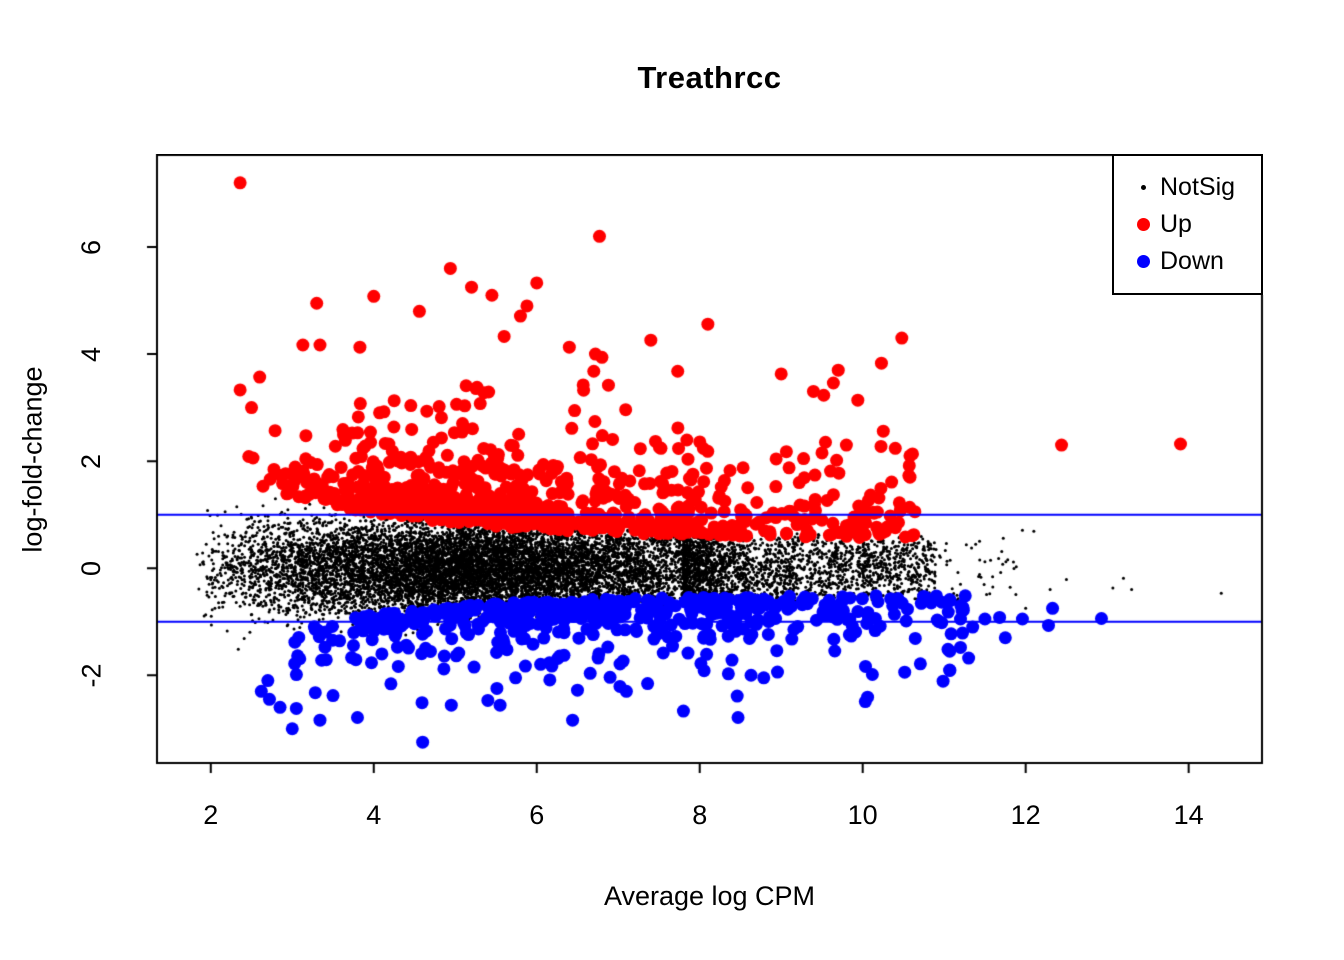 The width and height of the screenshot is (1344, 960). I want to click on legend-item-notsig: NotSig, so click(1193, 187).